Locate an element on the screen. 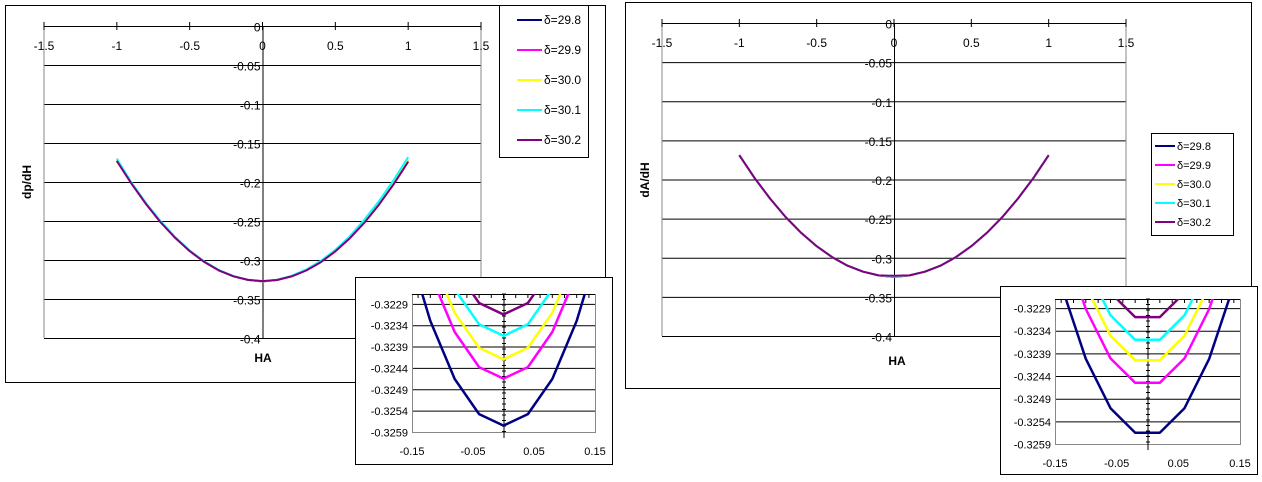 This screenshot has width=1262, height=482. y-axis-title: dA/dH is located at coordinates (645, 179).